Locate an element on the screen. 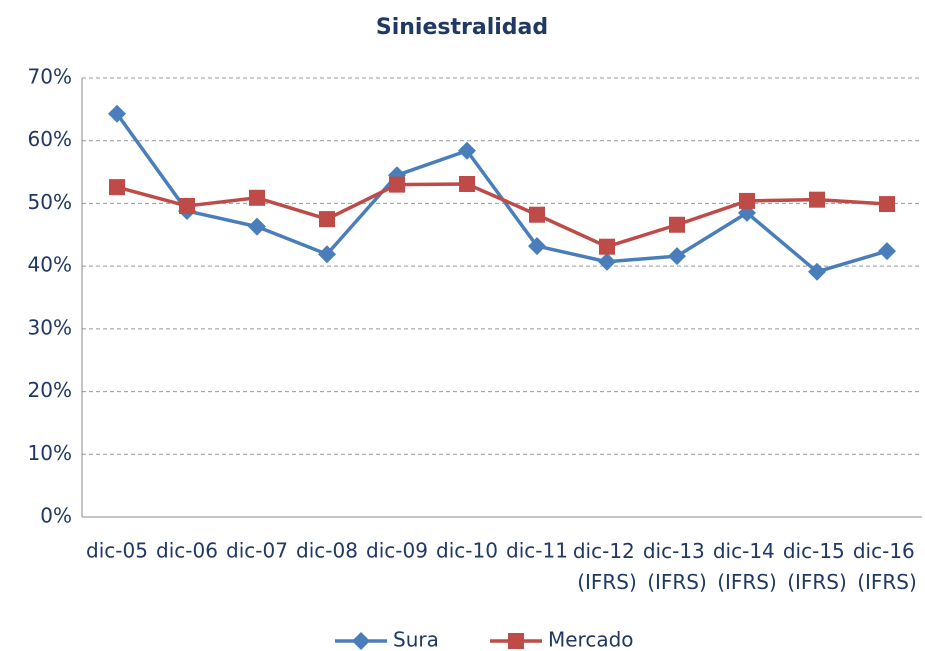  y-tick-label: 50% is located at coordinates (50, 202).